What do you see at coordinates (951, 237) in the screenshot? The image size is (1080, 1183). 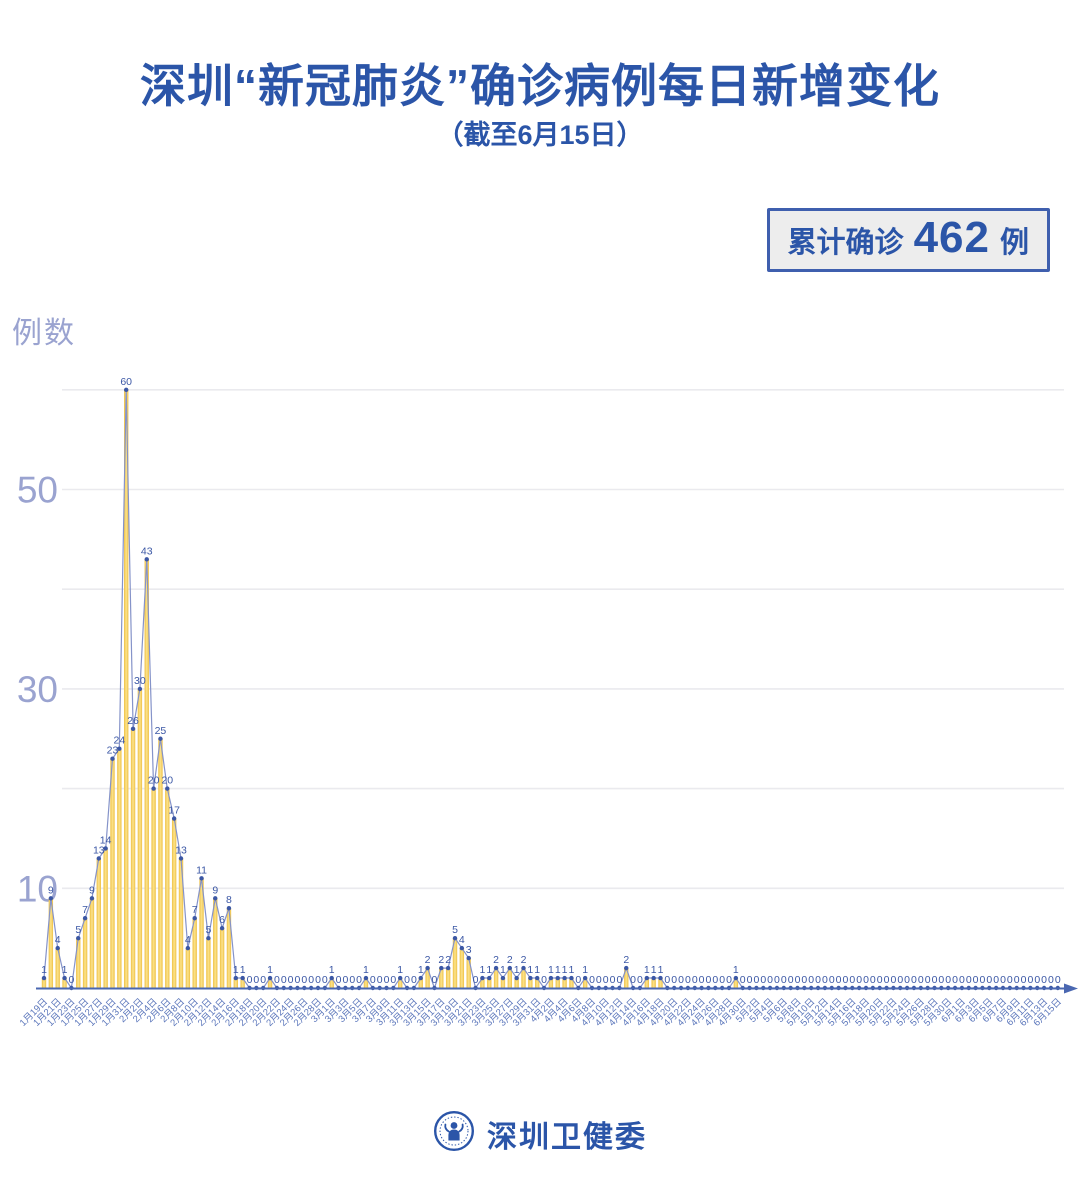 I see `badge-value: 462` at bounding box center [951, 237].